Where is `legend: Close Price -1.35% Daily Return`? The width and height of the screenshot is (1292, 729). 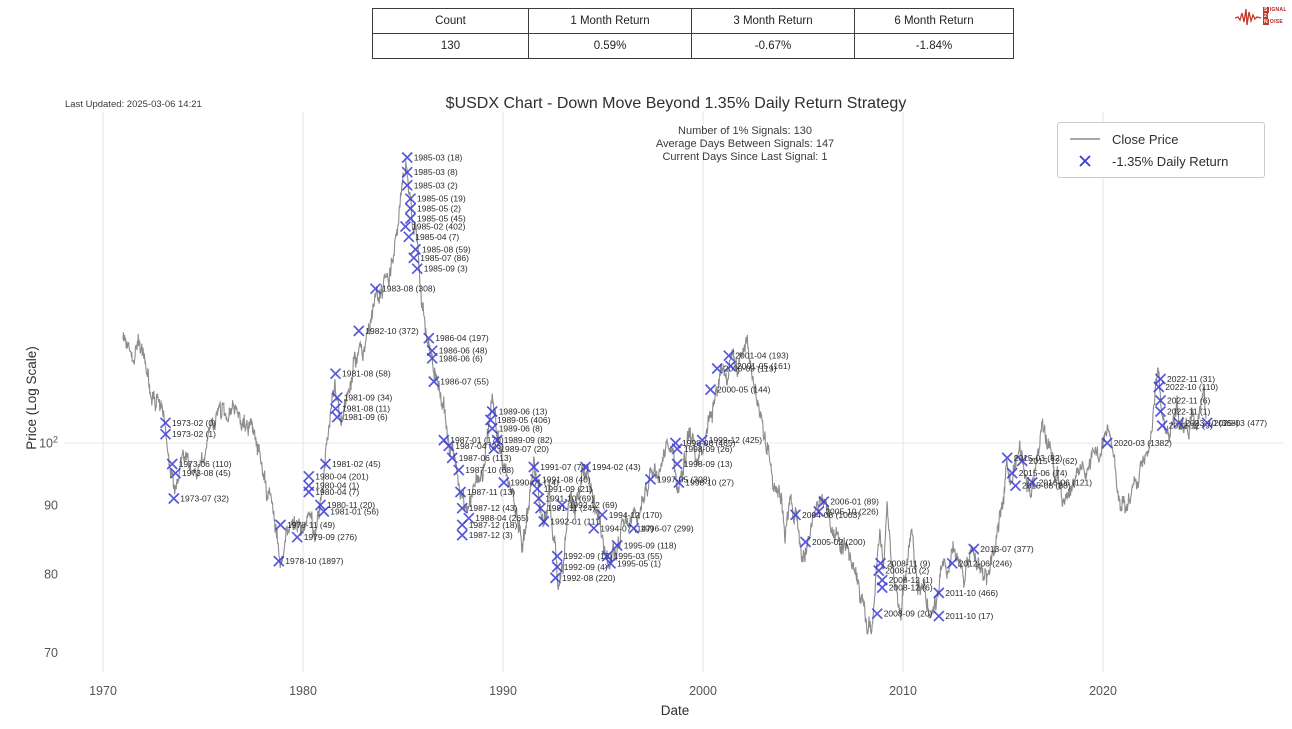 legend: Close Price -1.35% Daily Return is located at coordinates (1161, 150).